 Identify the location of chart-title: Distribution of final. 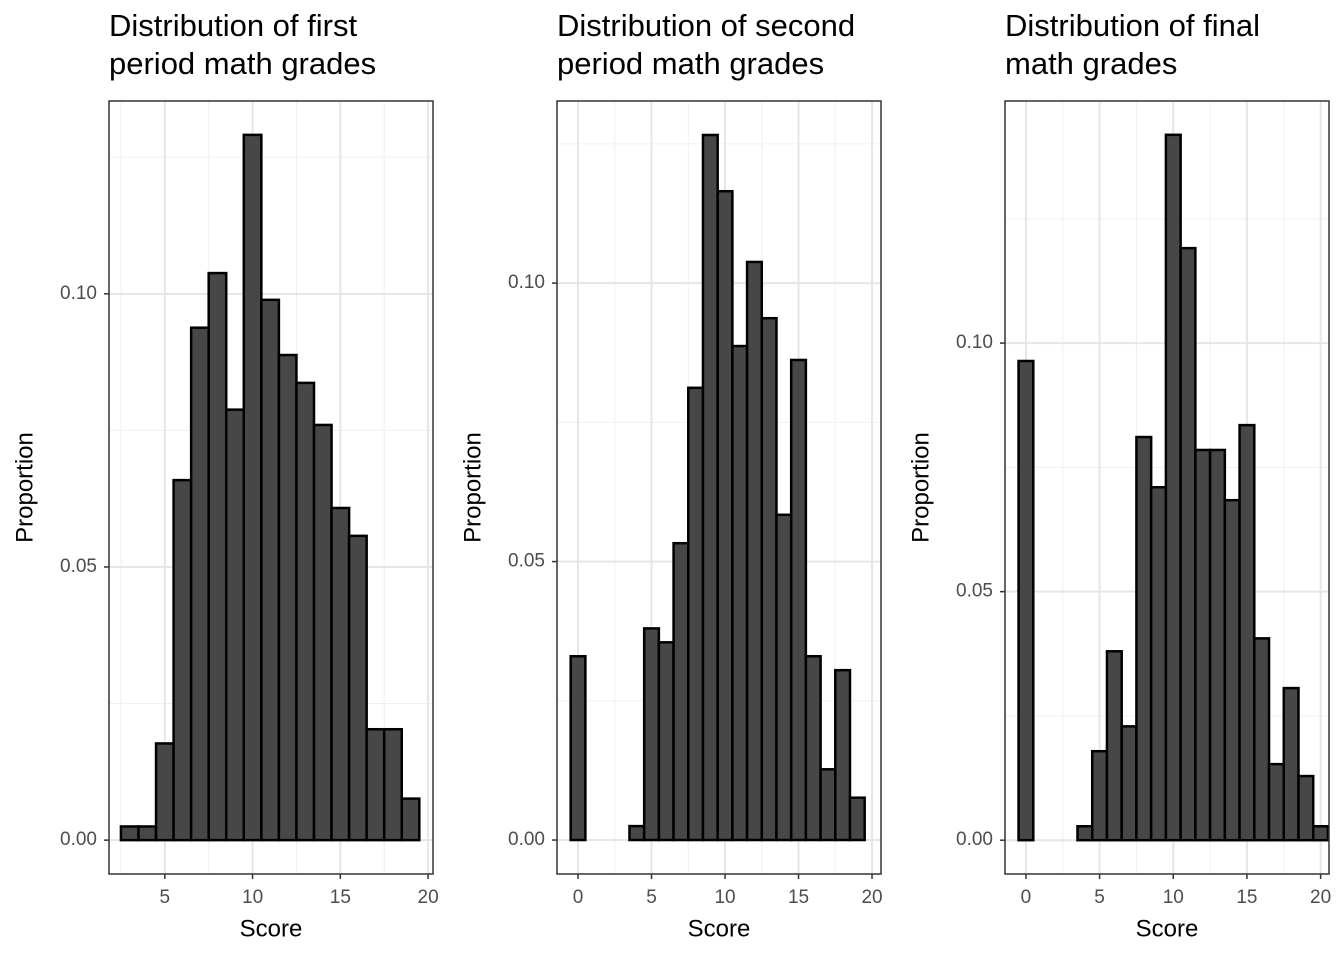
(1132, 25).